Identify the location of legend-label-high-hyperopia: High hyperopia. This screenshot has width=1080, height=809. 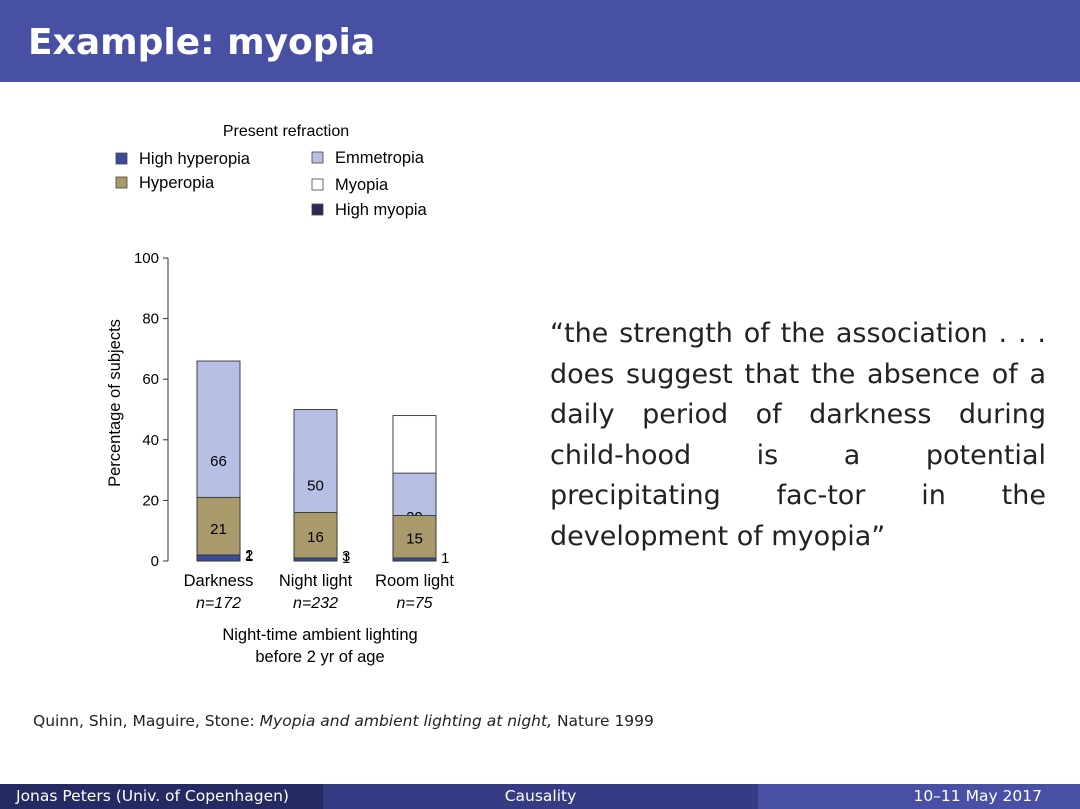
(195, 159).